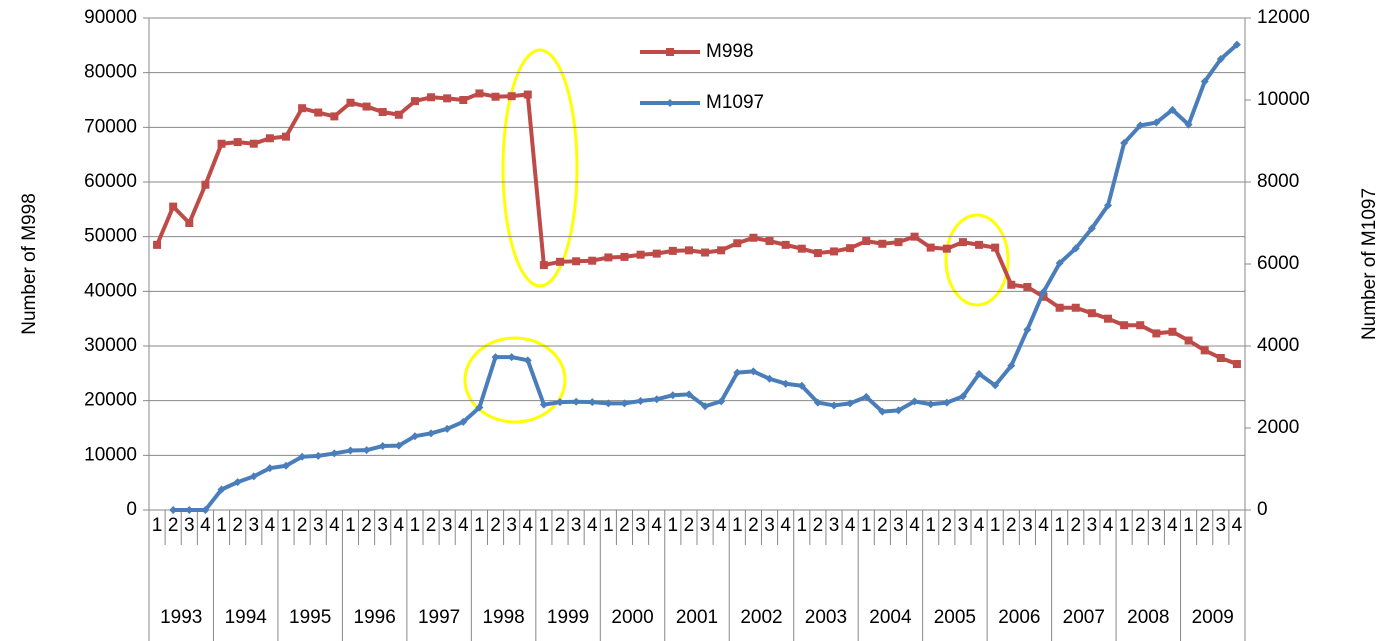 Image resolution: width=1386 pixels, height=641 pixels. Describe the element at coordinates (131, 509) in the screenshot. I see `y-tick-label: 0` at that location.